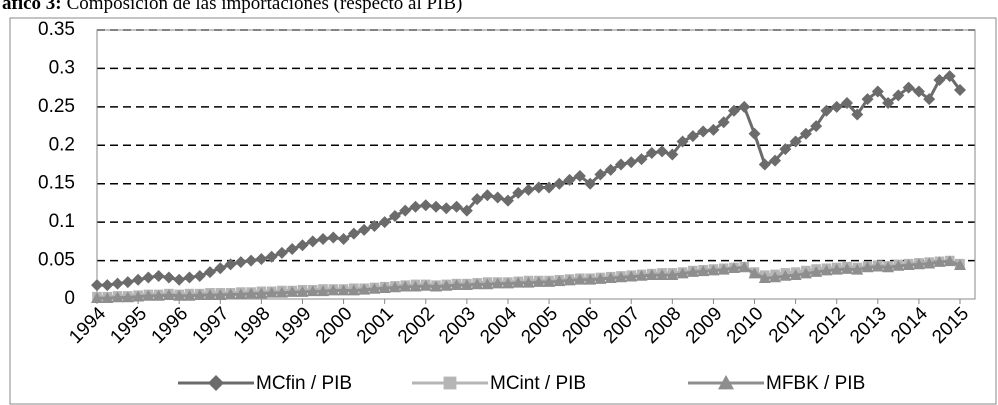 The width and height of the screenshot is (998, 405). What do you see at coordinates (538, 383) in the screenshot?
I see `legend-label: MCint / PIB` at bounding box center [538, 383].